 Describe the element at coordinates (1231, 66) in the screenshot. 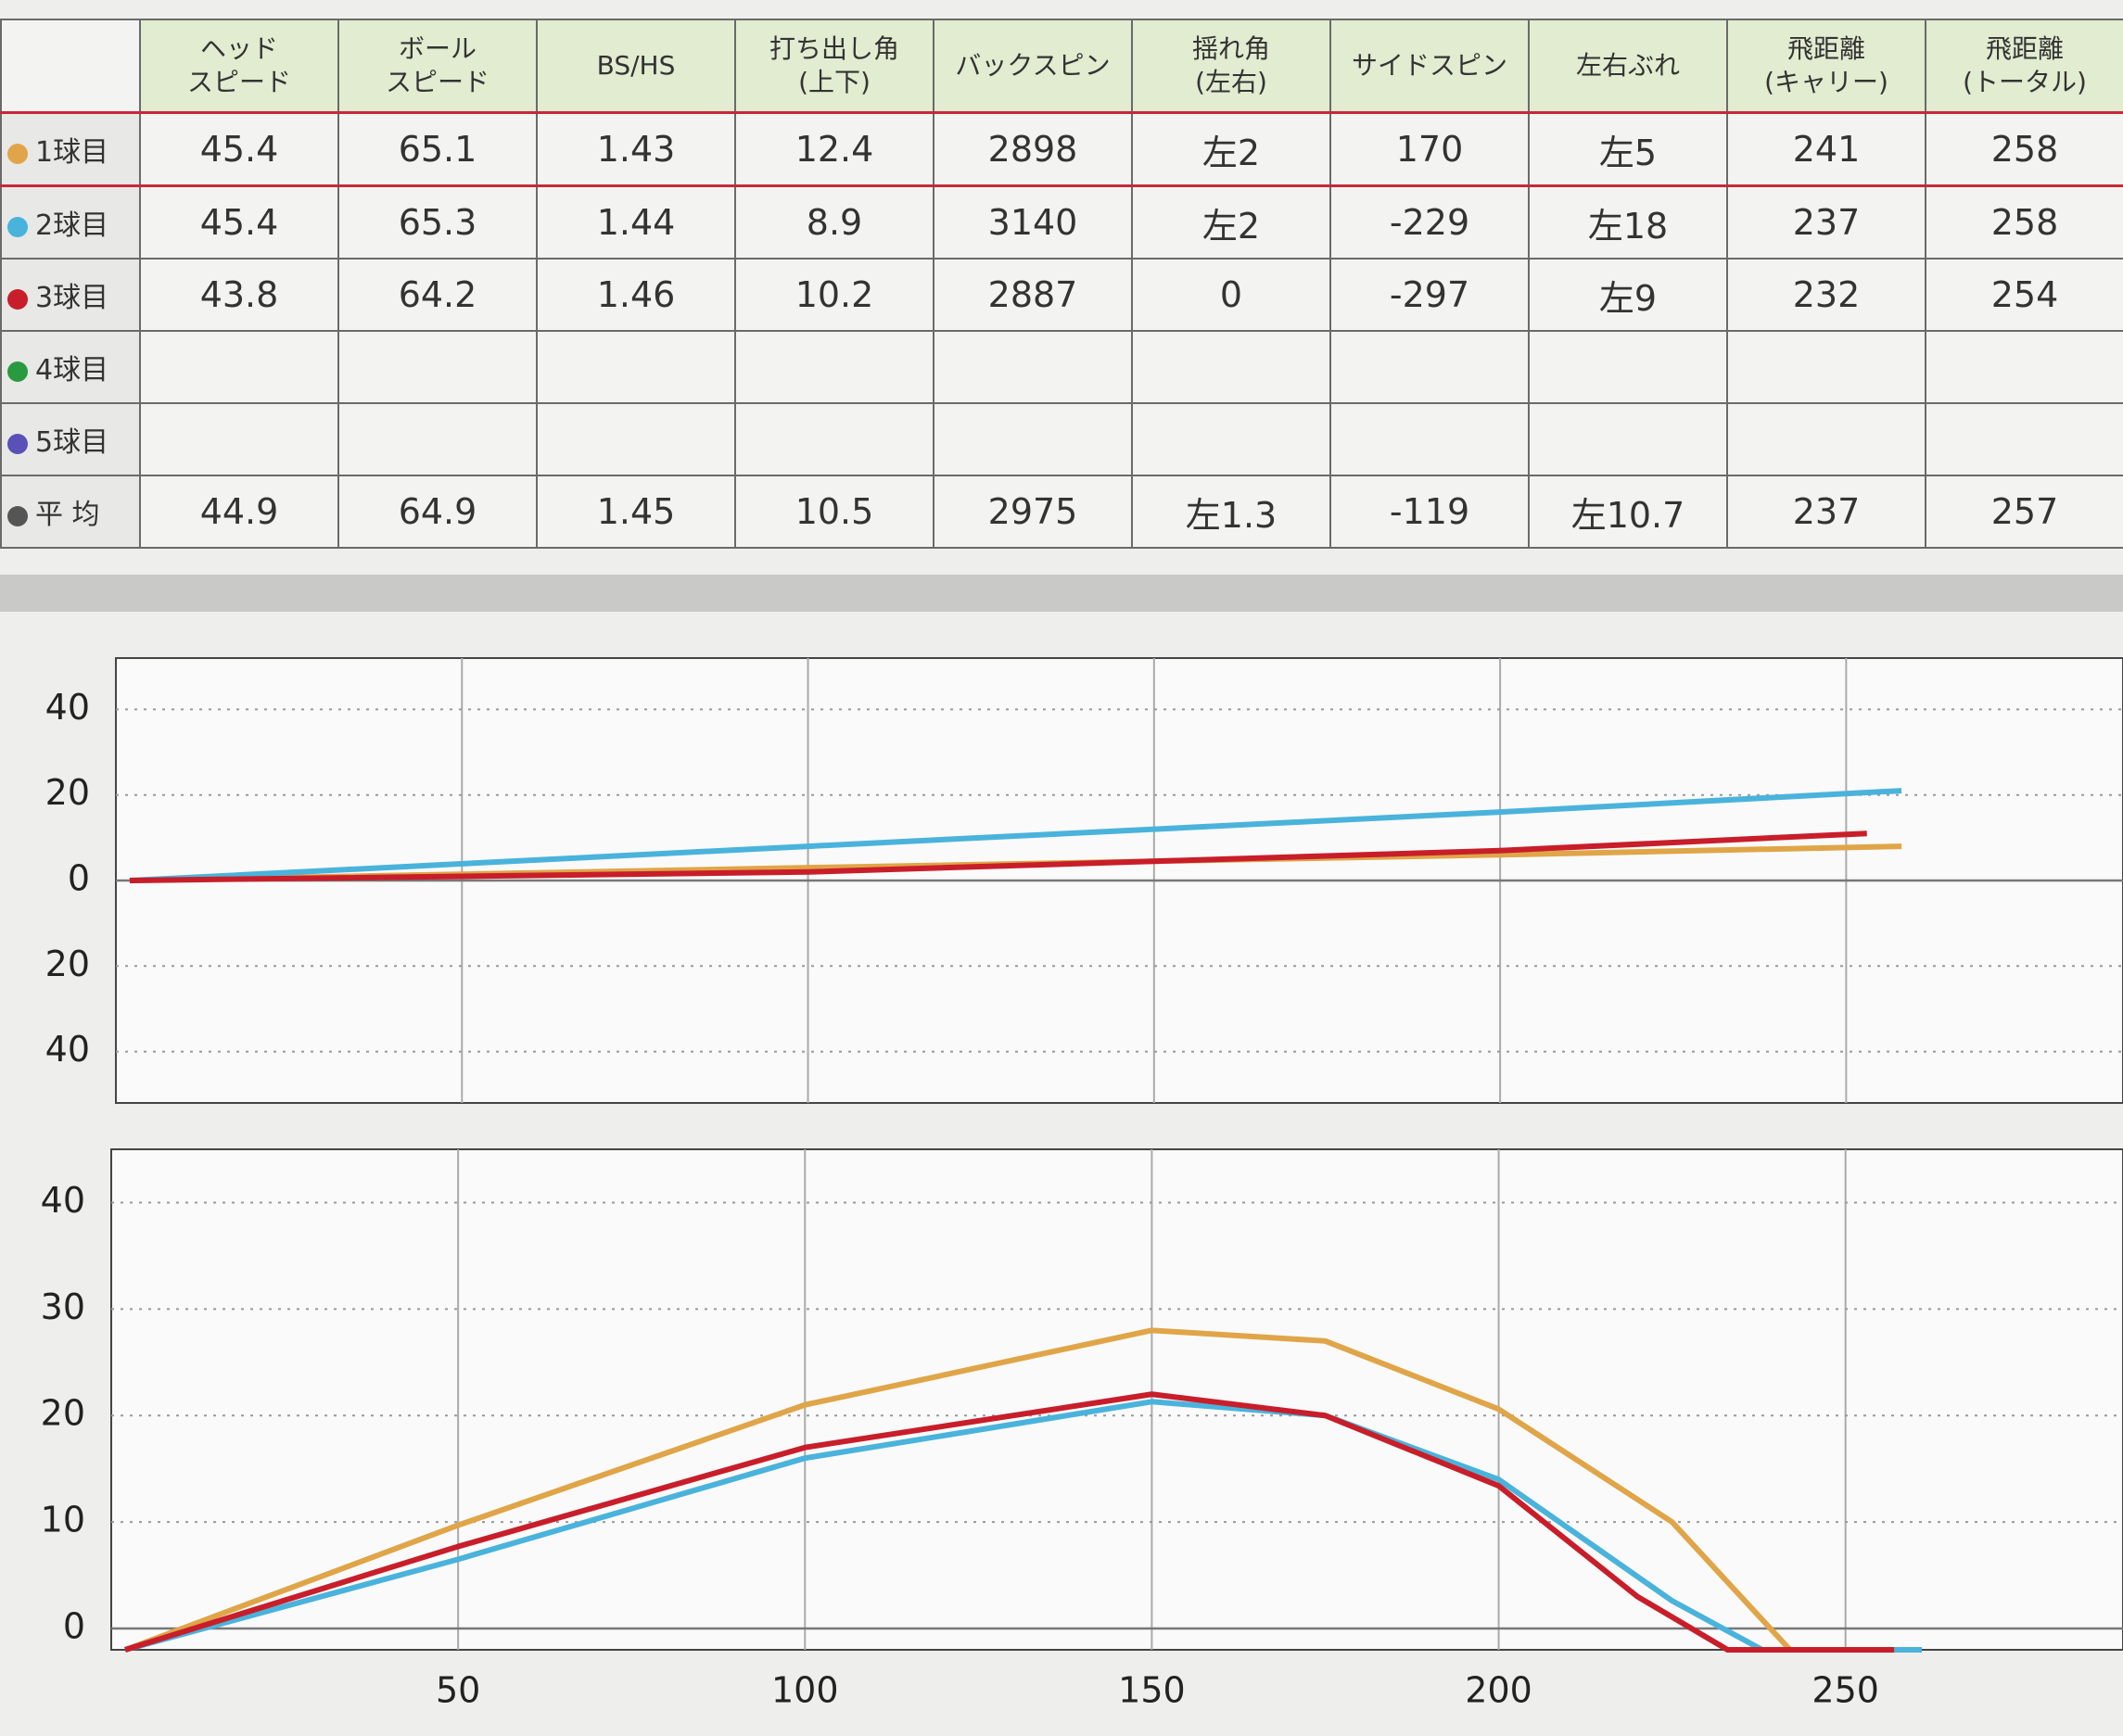

I see `column-header: 揺れ角 (左右)` at that location.